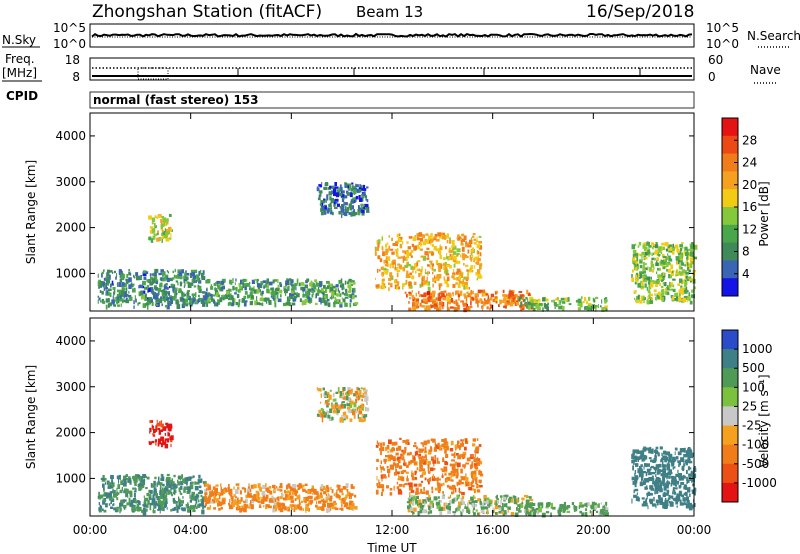 The height and width of the screenshot is (554, 800). What do you see at coordinates (749, 163) in the screenshot?
I see `colorbar-tick-label: 24` at bounding box center [749, 163].